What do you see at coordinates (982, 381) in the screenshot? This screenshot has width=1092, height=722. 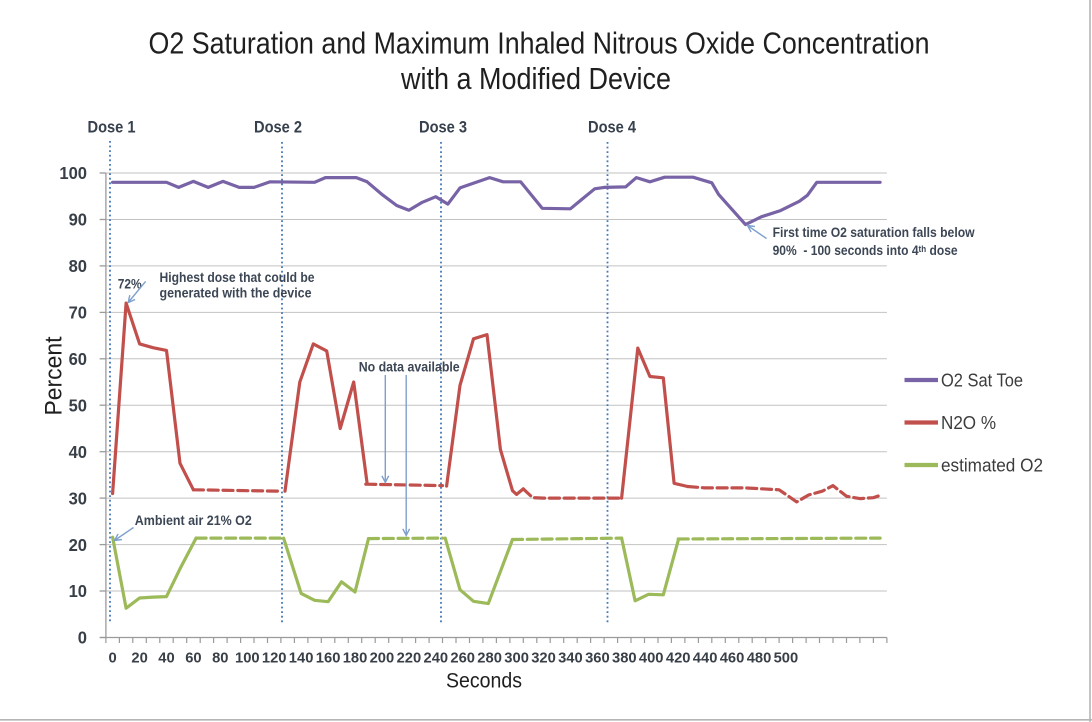 I see `svg-text: O2 Sat Toe` at bounding box center [982, 381].